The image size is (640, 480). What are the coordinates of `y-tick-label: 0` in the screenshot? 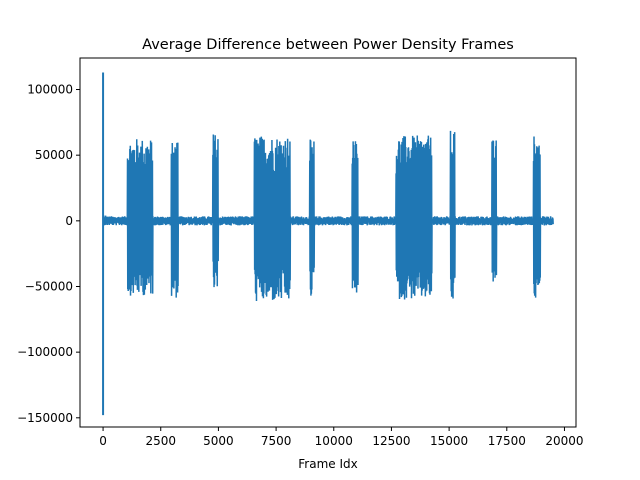 It's located at (69, 221).